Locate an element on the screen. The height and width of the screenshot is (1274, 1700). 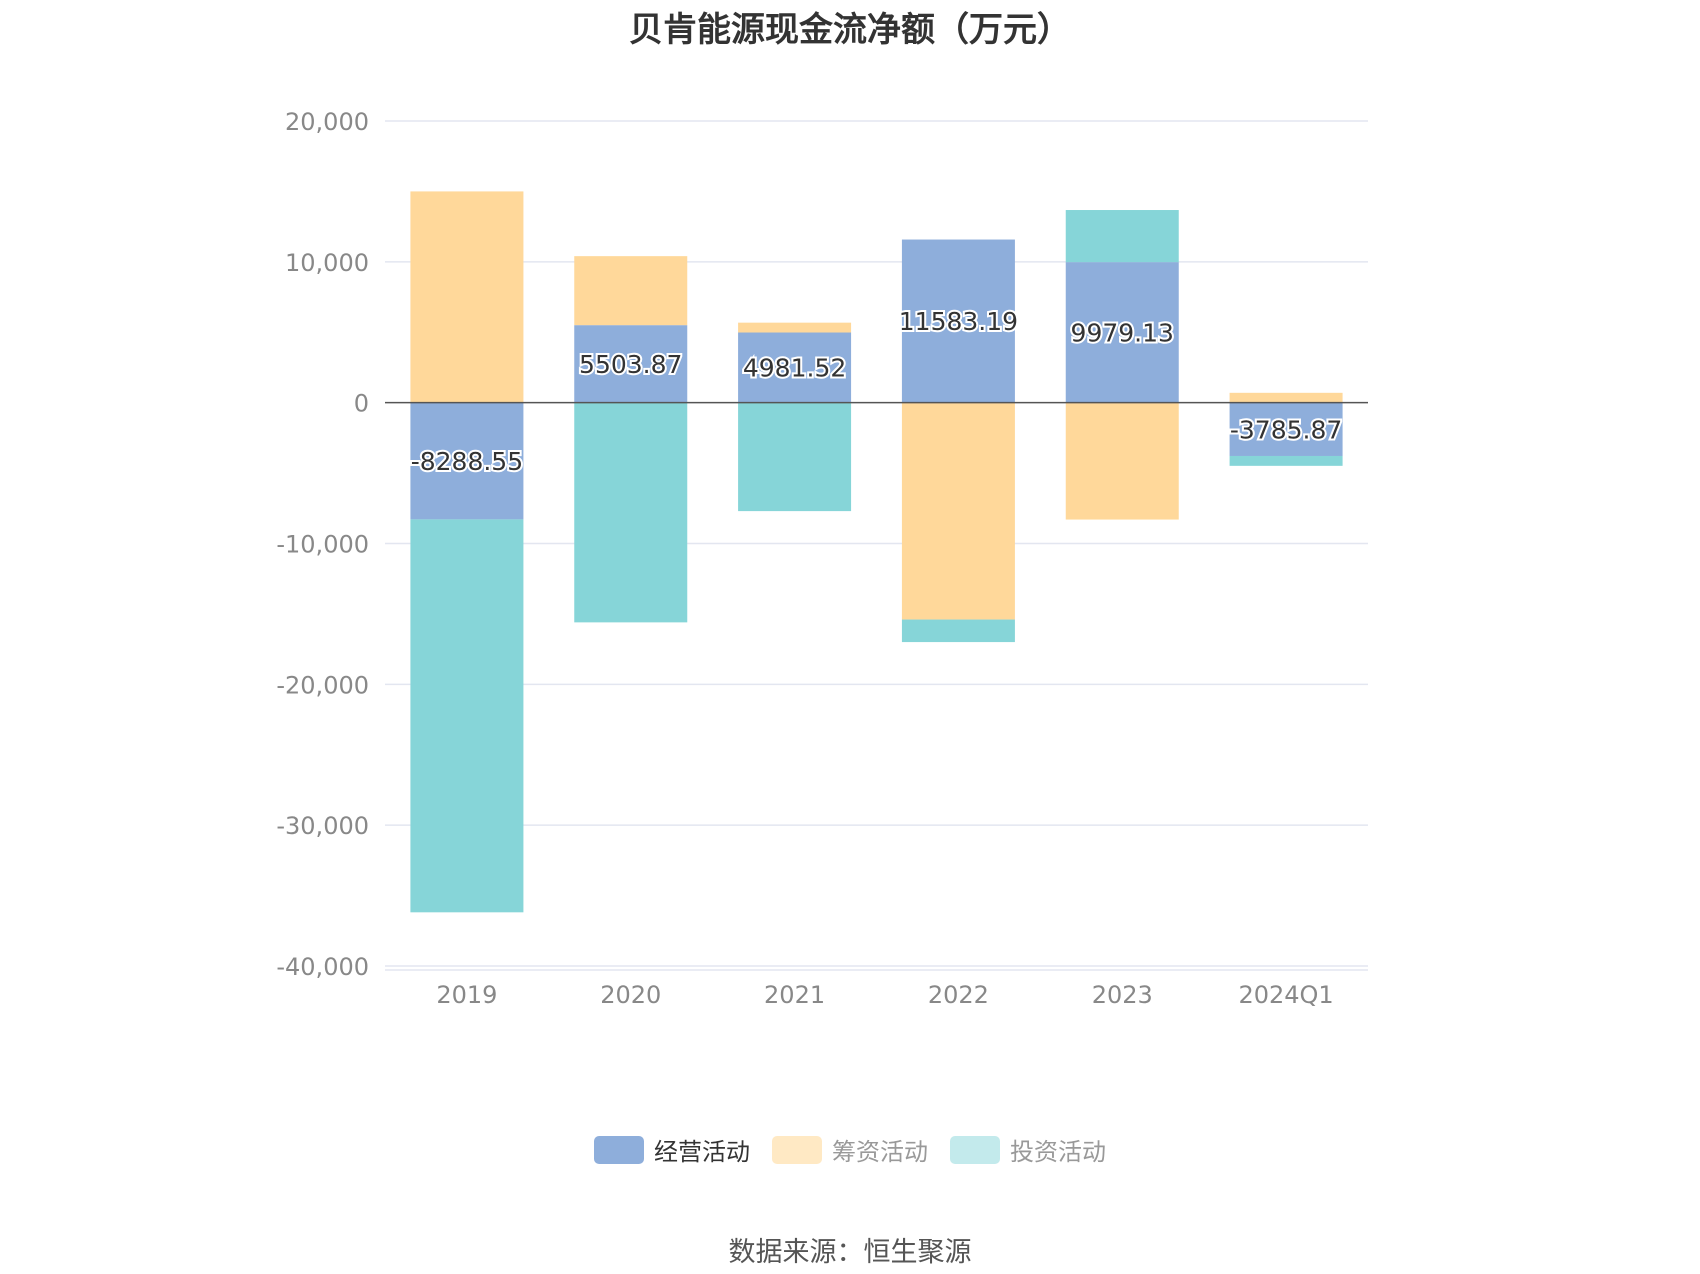
legend-swatch-investing is located at coordinates (975, 1149).